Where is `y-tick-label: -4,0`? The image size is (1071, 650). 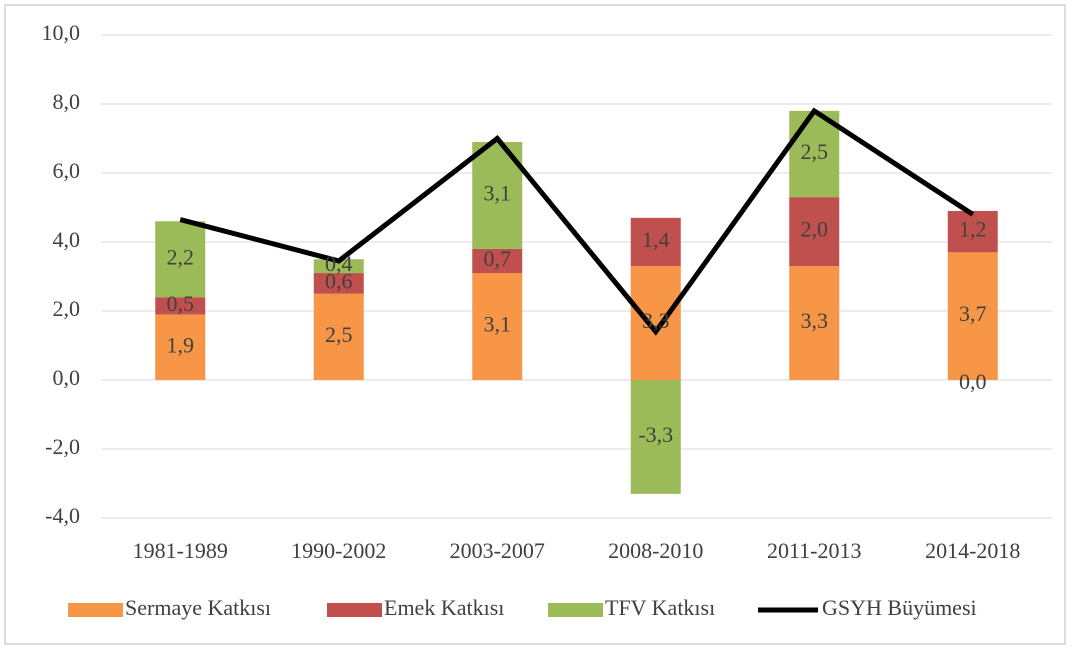 y-tick-label: -4,0 is located at coordinates (62, 515).